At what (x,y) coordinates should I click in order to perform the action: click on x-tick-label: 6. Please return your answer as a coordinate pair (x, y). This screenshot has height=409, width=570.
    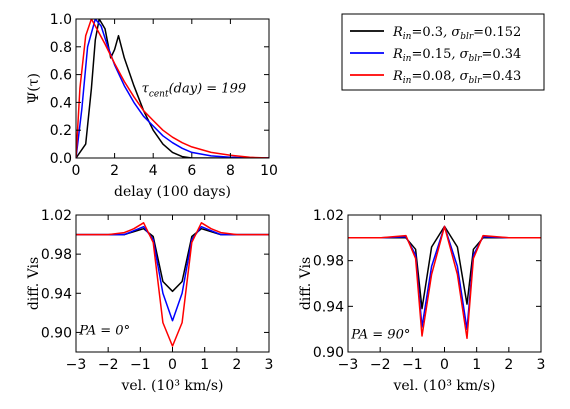
    Looking at the image, I should click on (191, 171).